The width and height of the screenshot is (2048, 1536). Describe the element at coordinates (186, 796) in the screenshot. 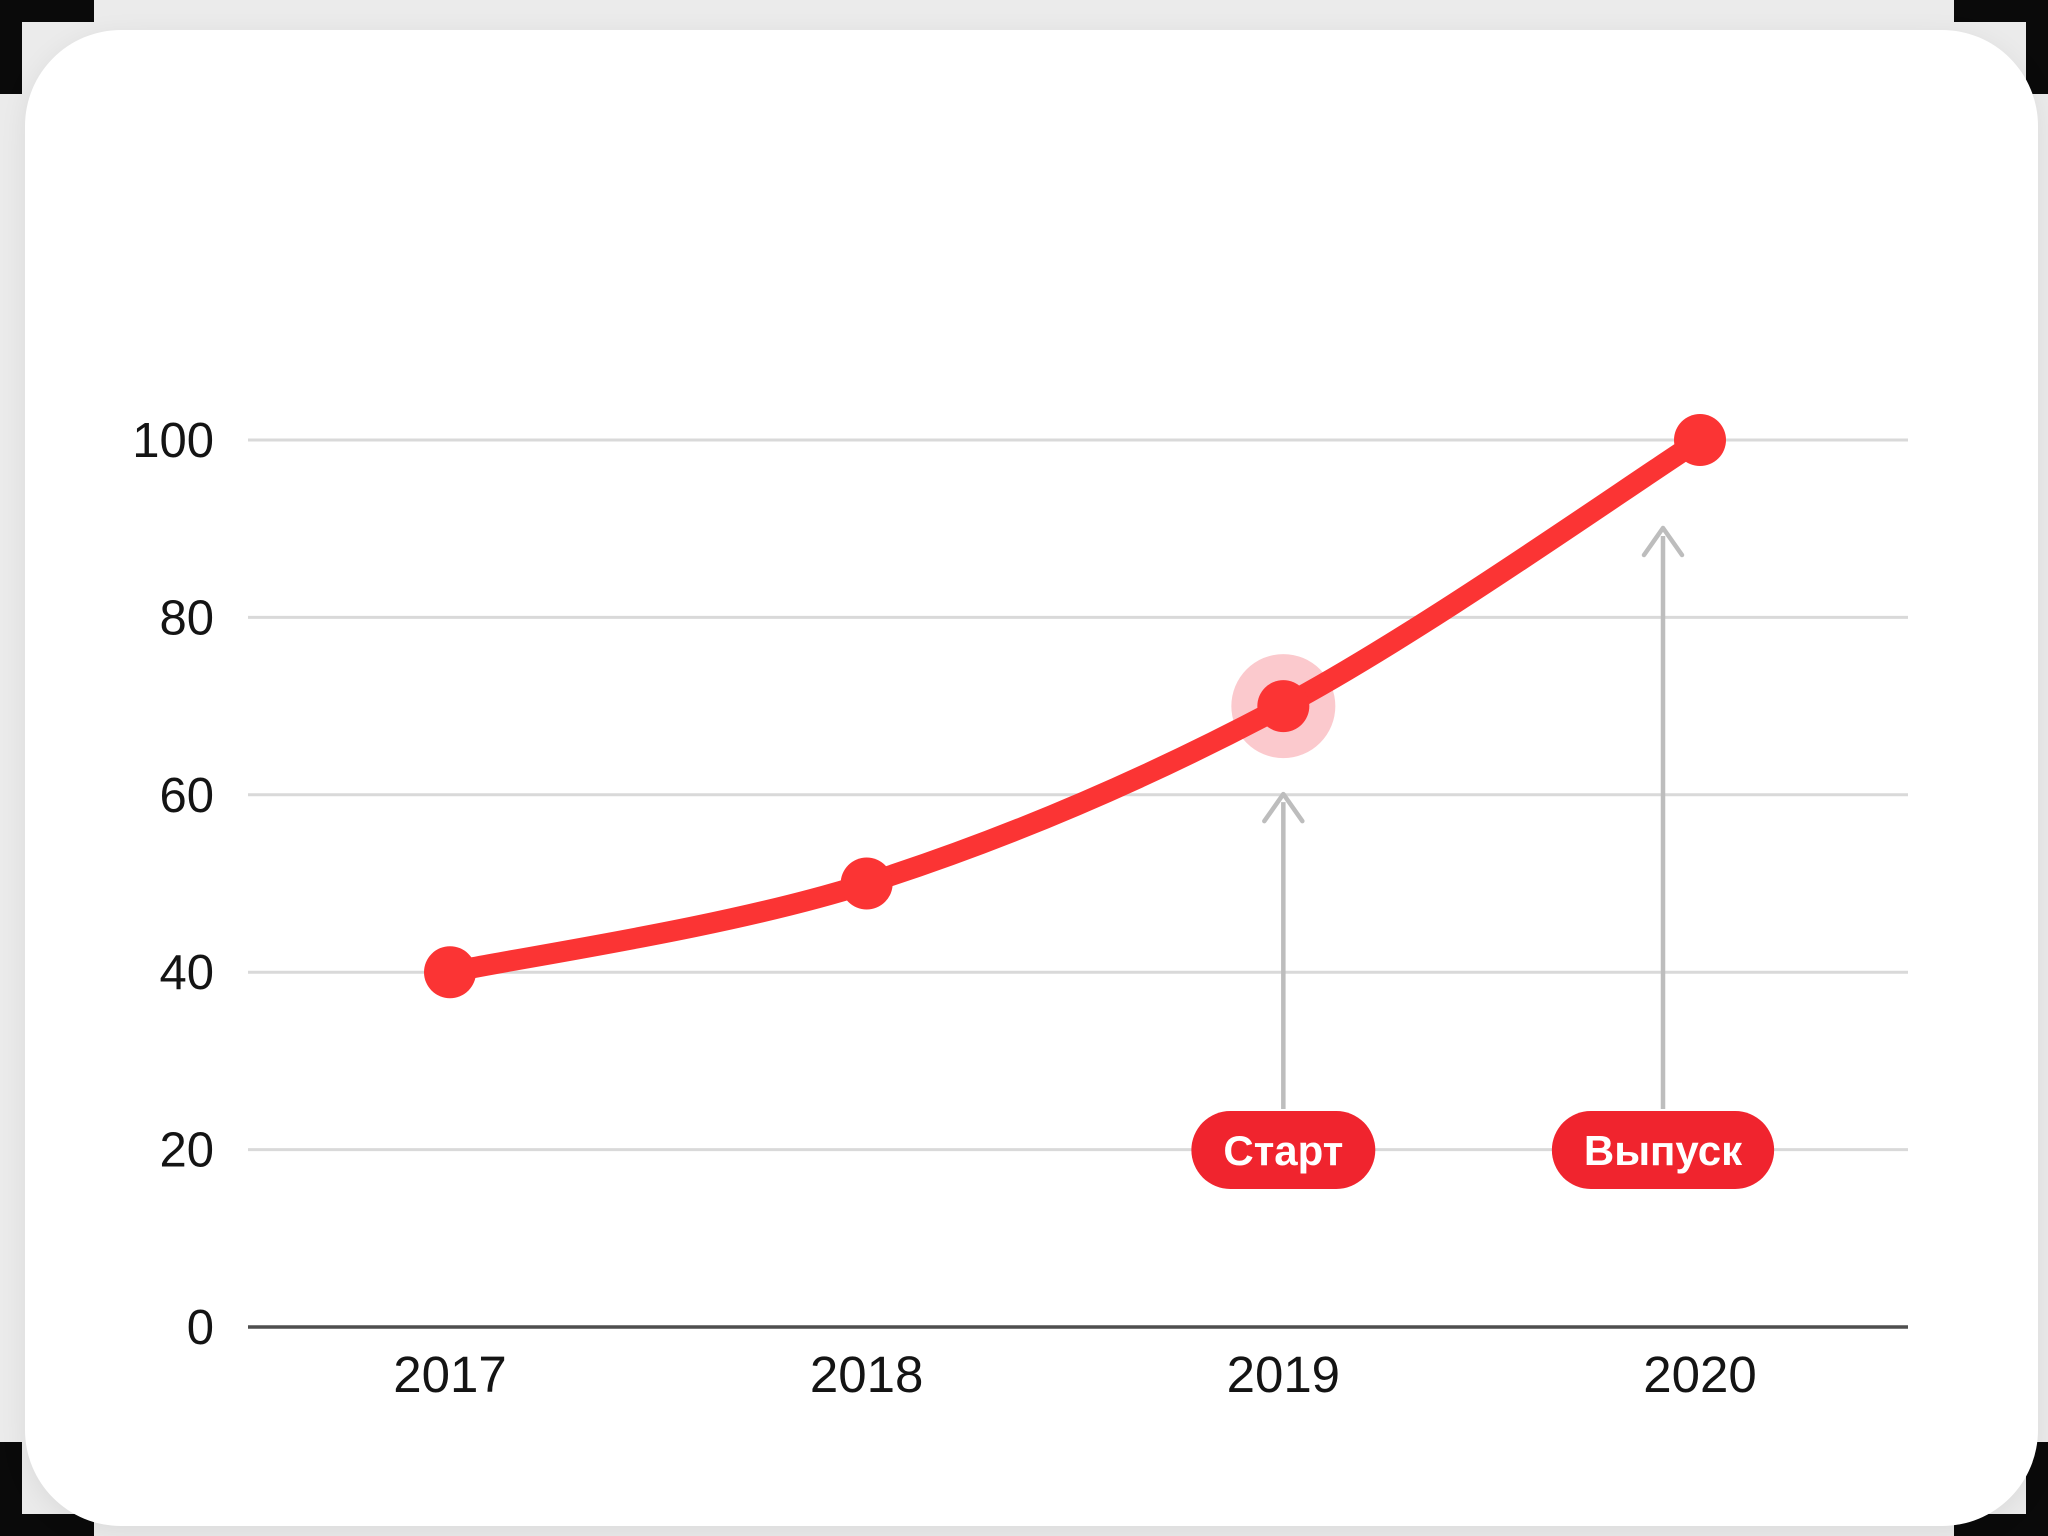

I see `y-tick-label: 60` at that location.